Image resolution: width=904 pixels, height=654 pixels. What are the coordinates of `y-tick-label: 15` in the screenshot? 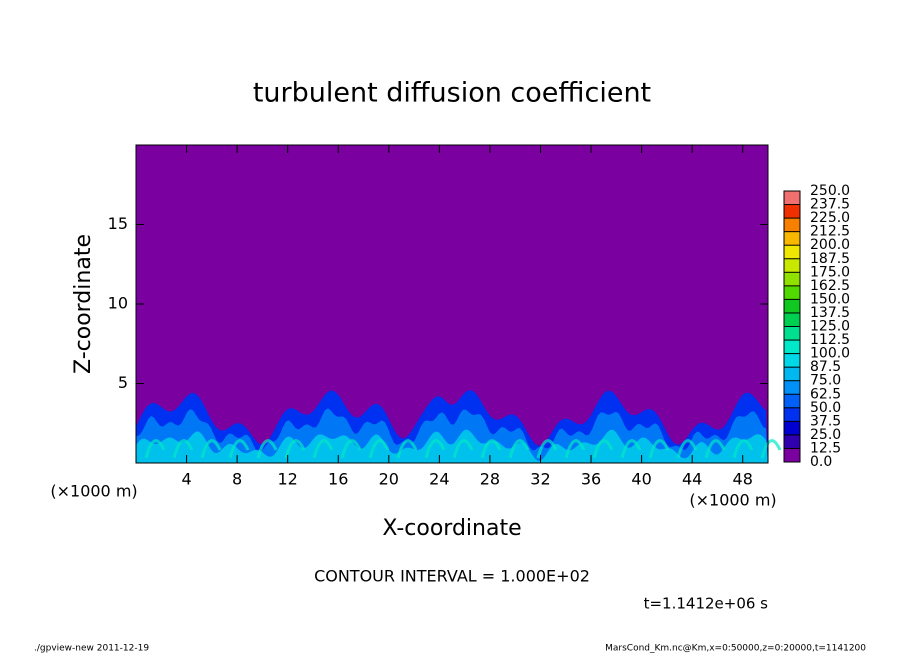 It's located at (118, 223).